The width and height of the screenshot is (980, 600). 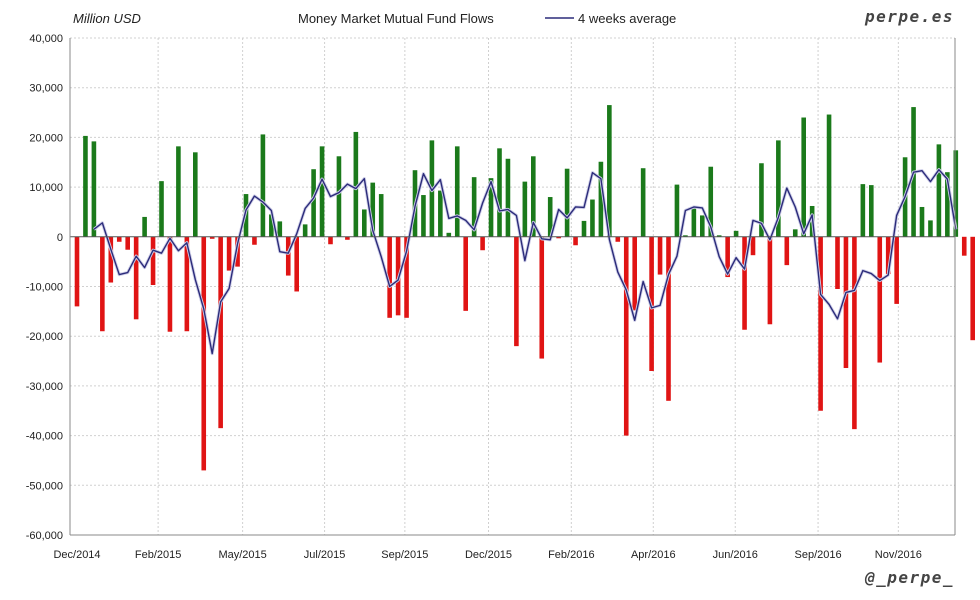 I want to click on x-tick-label: Sep/2016, so click(x=818, y=555).